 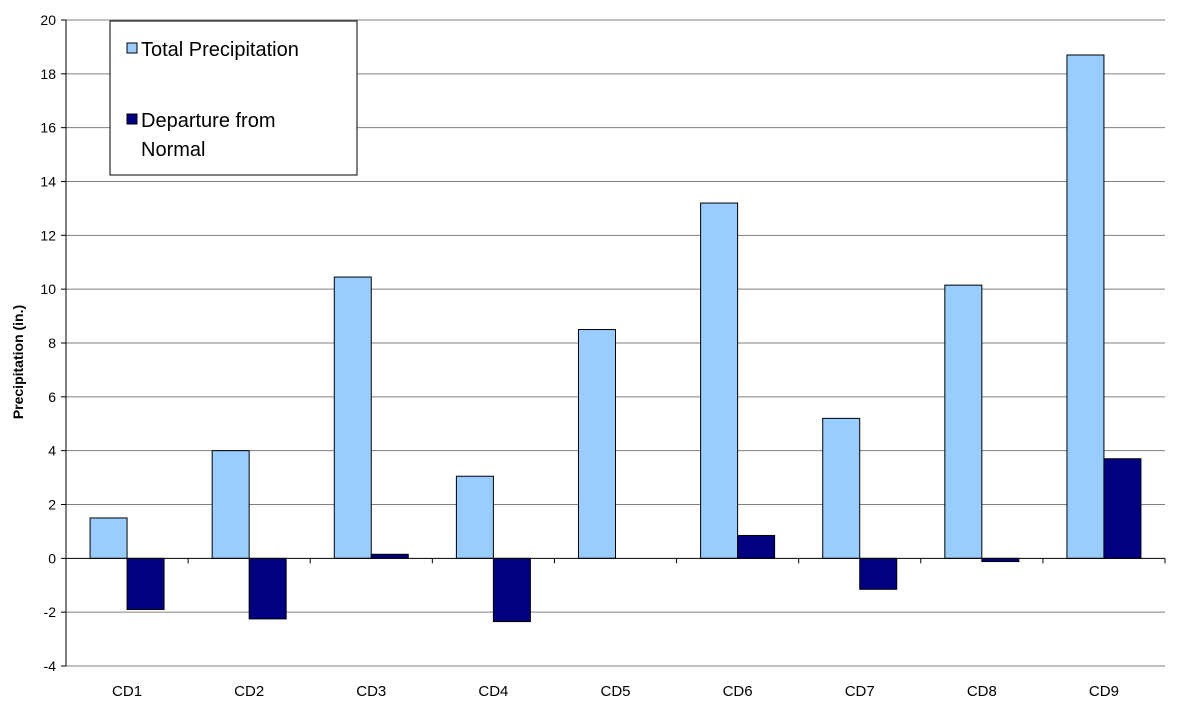 What do you see at coordinates (132, 48) in the screenshot?
I see `legend-swatch-total` at bounding box center [132, 48].